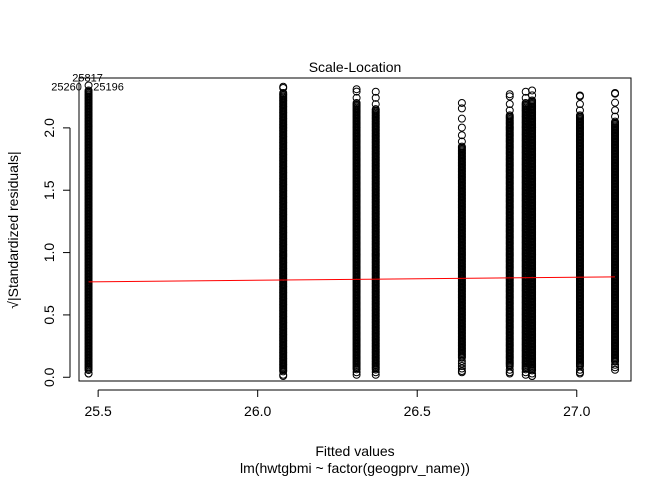 Image resolution: width=672 pixels, height=480 pixels. Describe the element at coordinates (354, 451) in the screenshot. I see `x-axis-label: Fitted values` at that location.